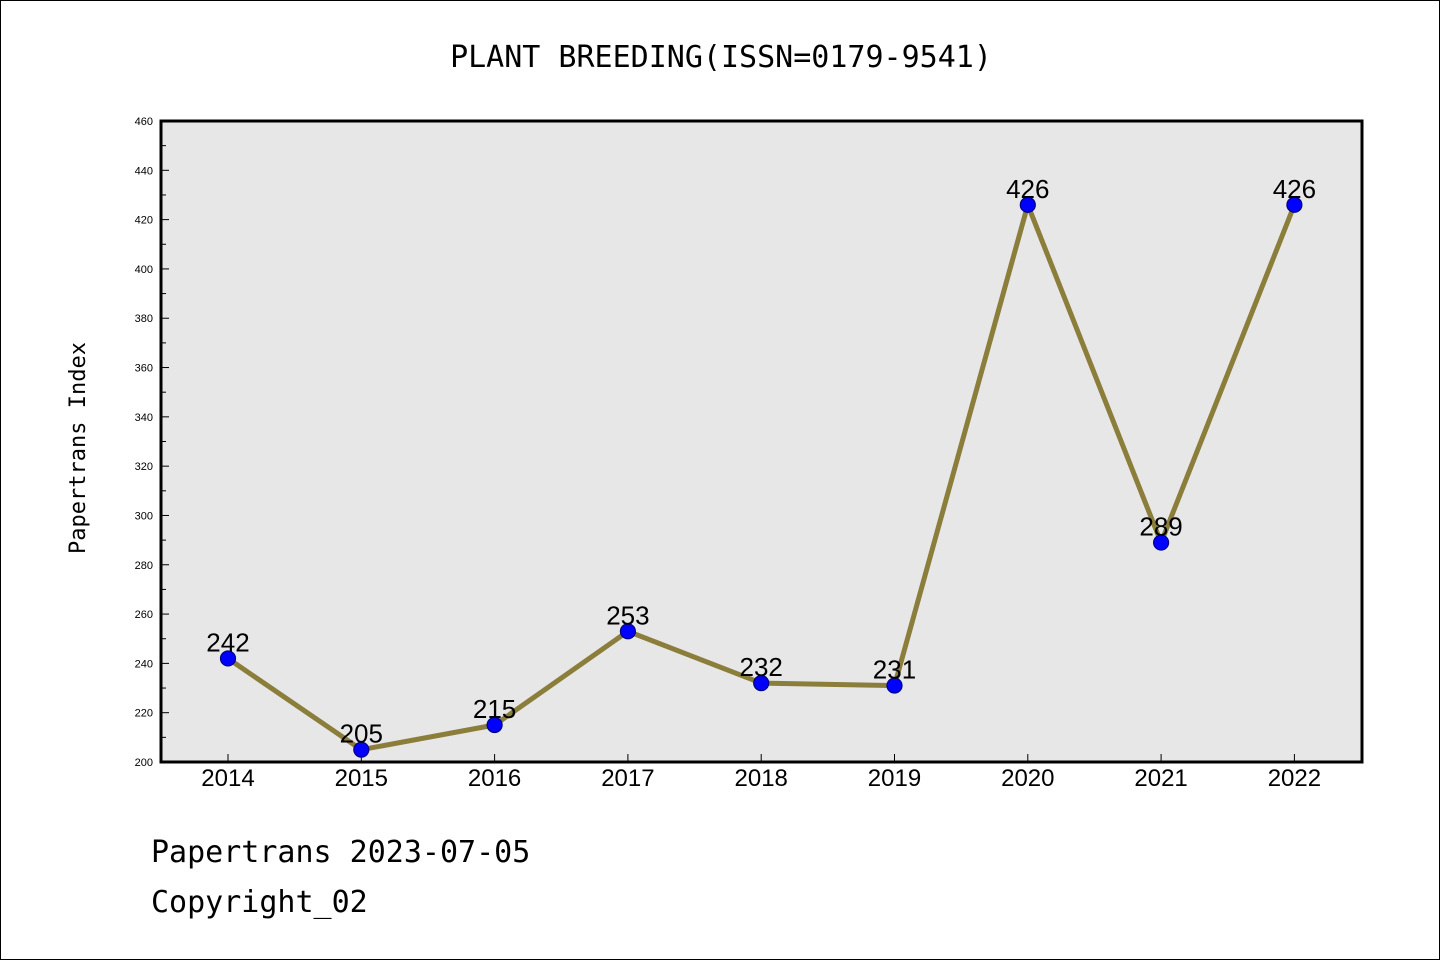  Describe the element at coordinates (894, 778) in the screenshot. I see `x-tick-label: 2019` at that location.